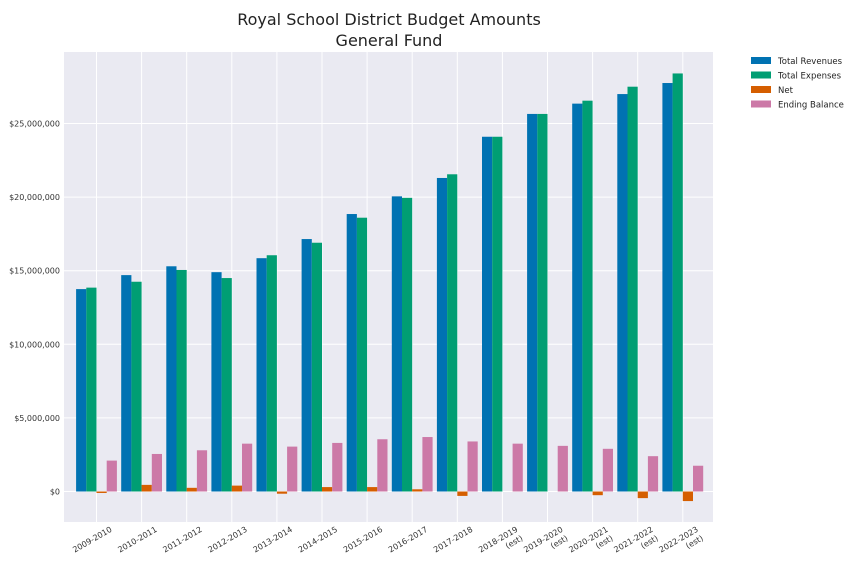 Image resolution: width=864 pixels, height=576 pixels. I want to click on x-tick-label: 2011-2012, so click(182, 540).